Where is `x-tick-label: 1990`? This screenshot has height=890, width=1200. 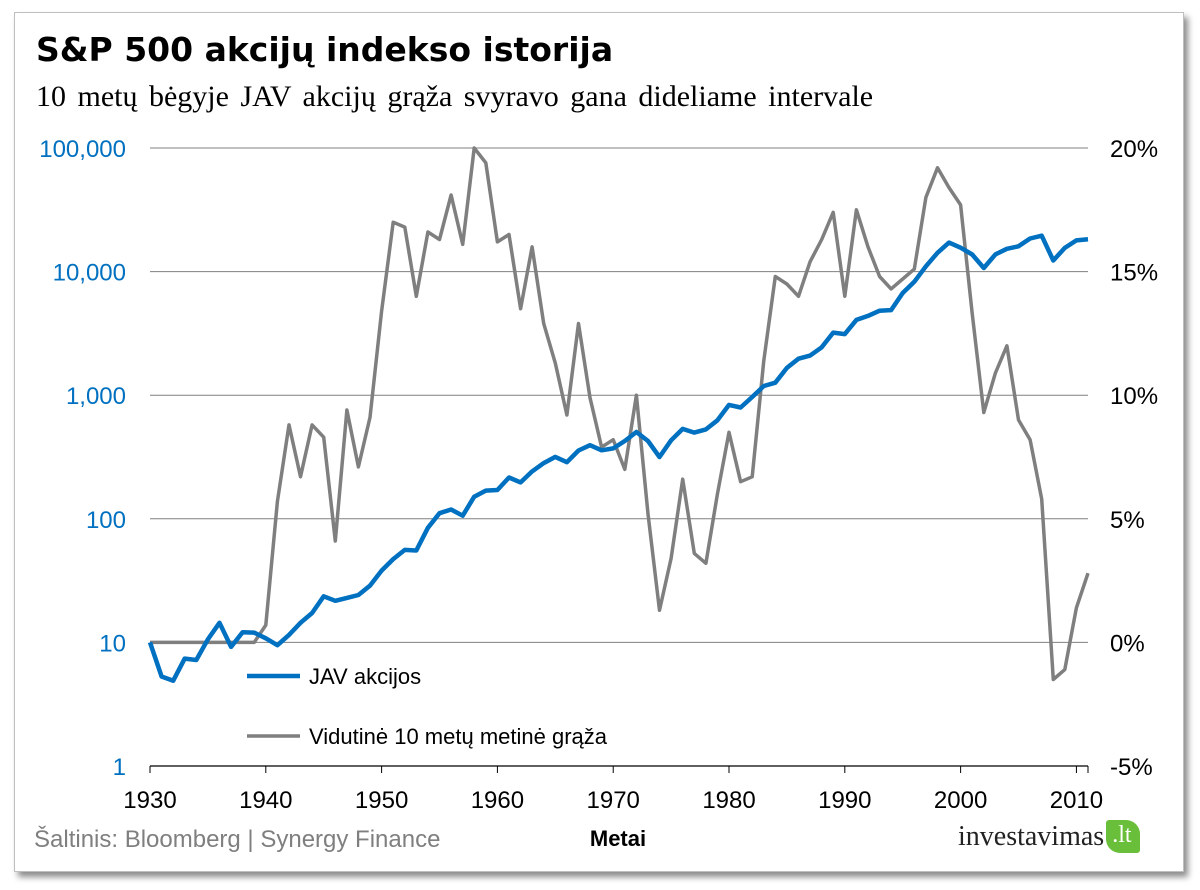
x-tick-label: 1990 is located at coordinates (844, 800).